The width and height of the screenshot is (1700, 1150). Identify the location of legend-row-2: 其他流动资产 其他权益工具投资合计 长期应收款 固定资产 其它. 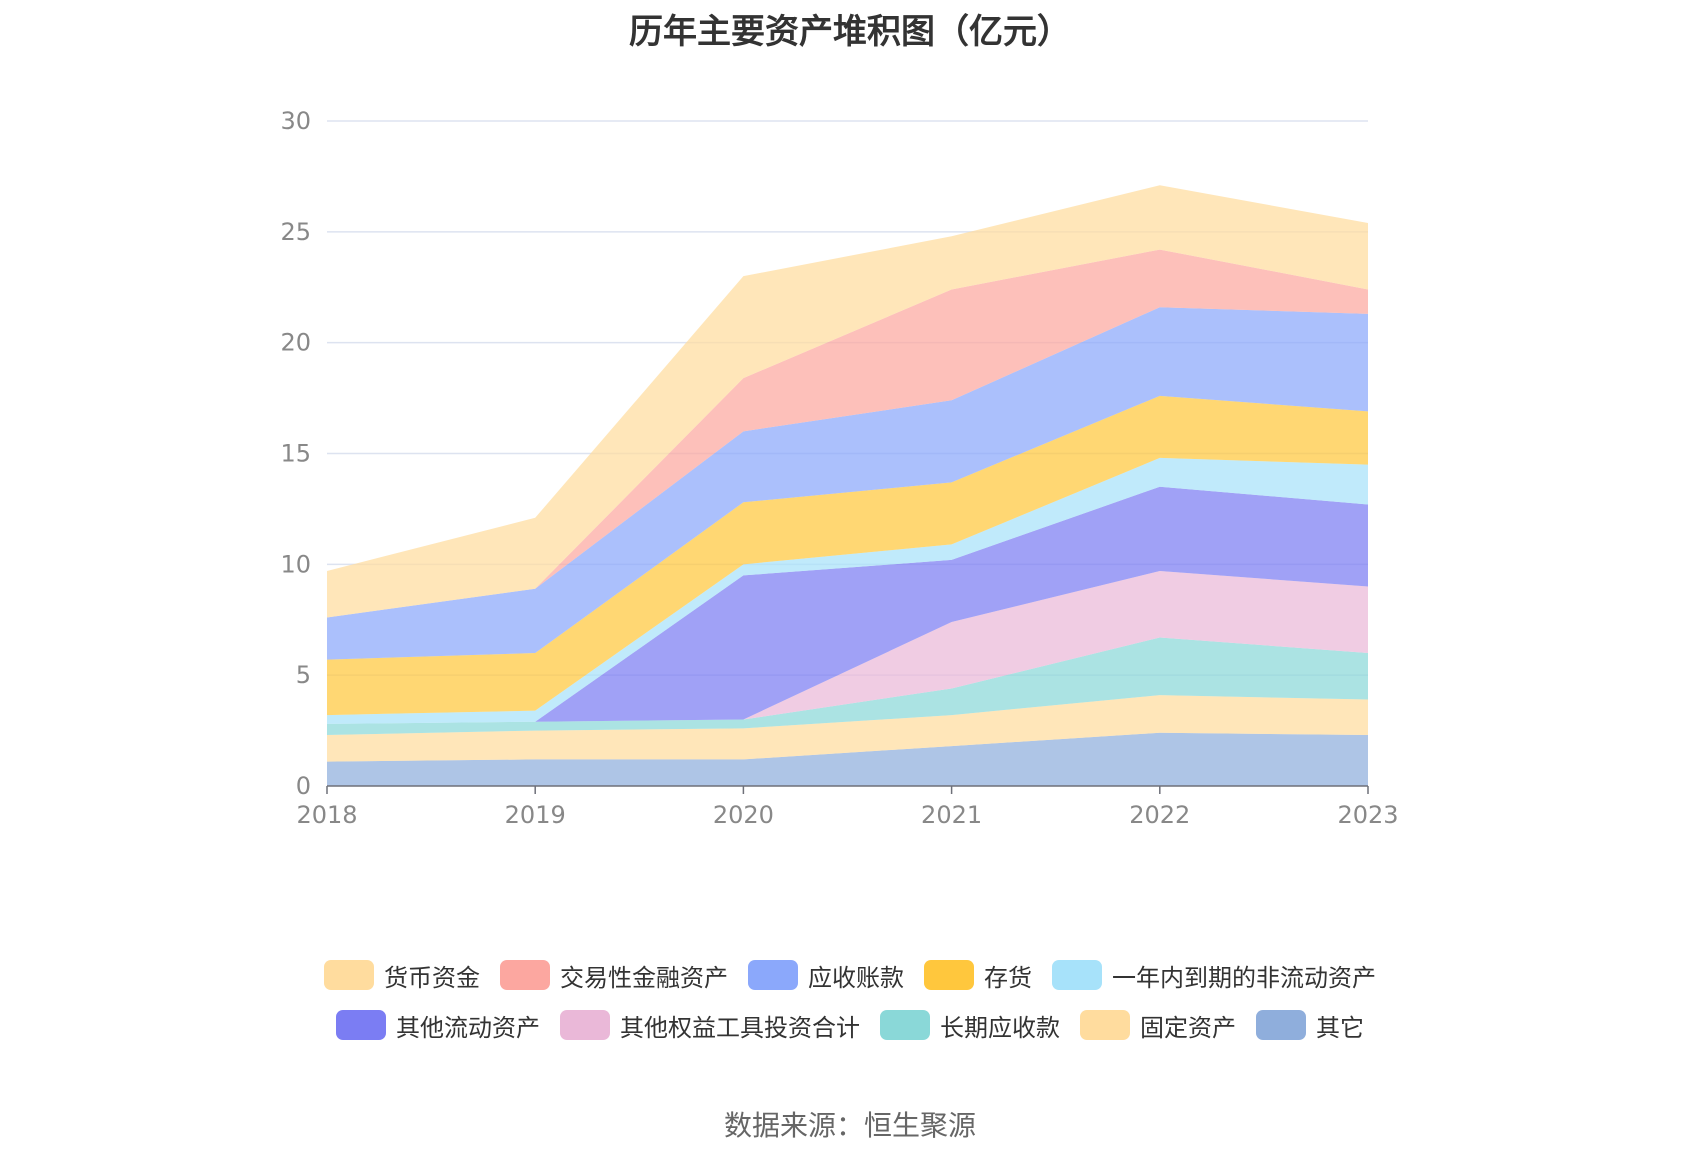
(850, 1025).